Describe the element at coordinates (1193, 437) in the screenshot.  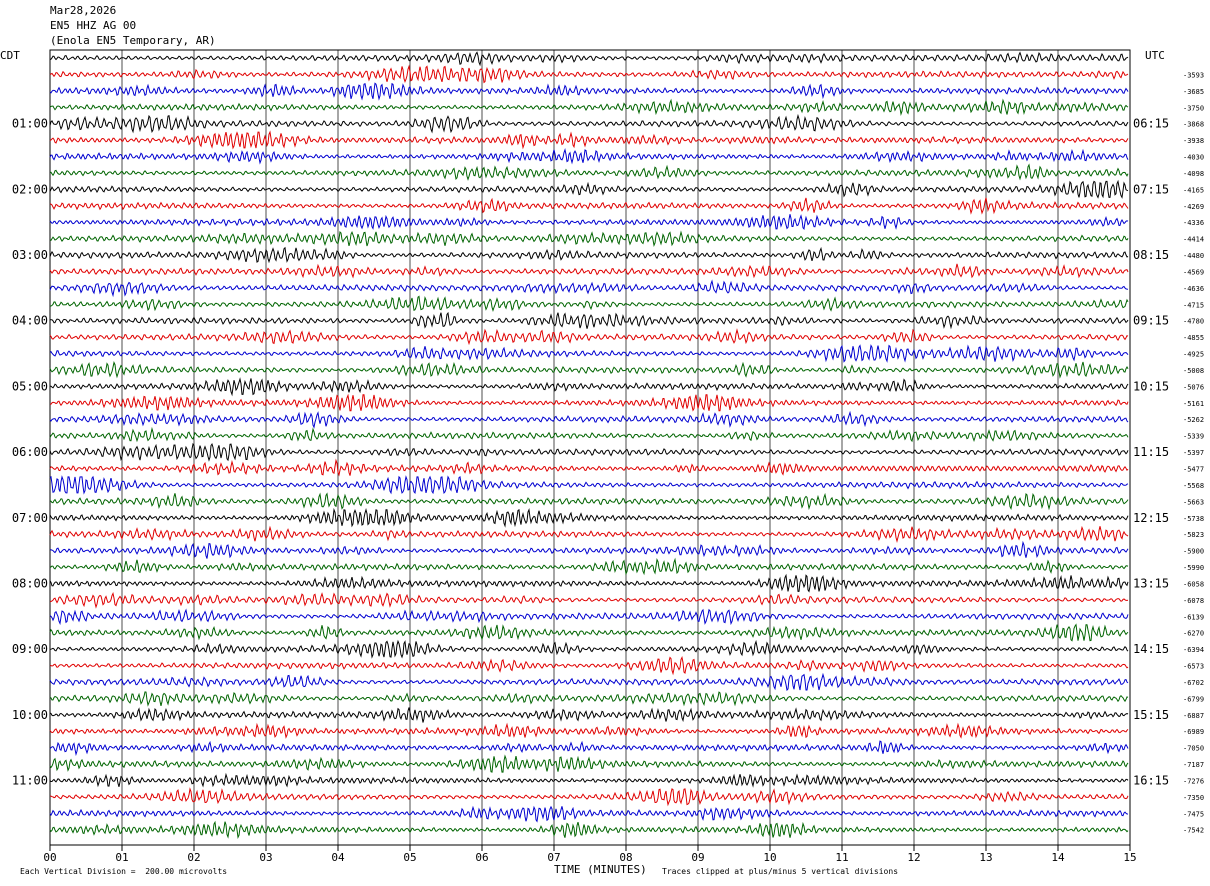
I see `trace-value-label: -5339` at that location.